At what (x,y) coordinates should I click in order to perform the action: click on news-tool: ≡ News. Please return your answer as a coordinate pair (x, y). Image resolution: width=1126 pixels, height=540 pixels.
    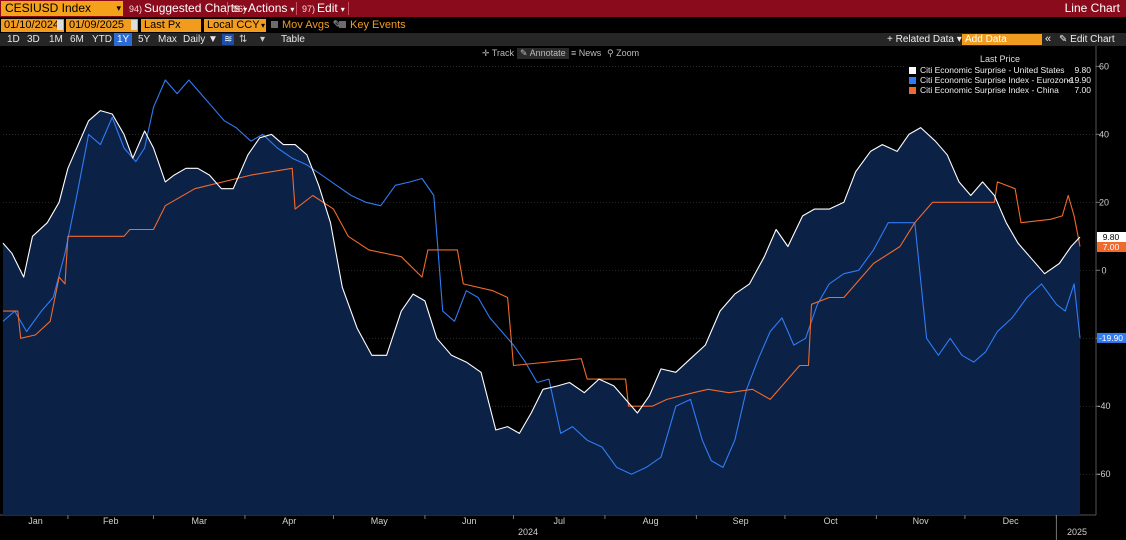
    Looking at the image, I should click on (586, 53).